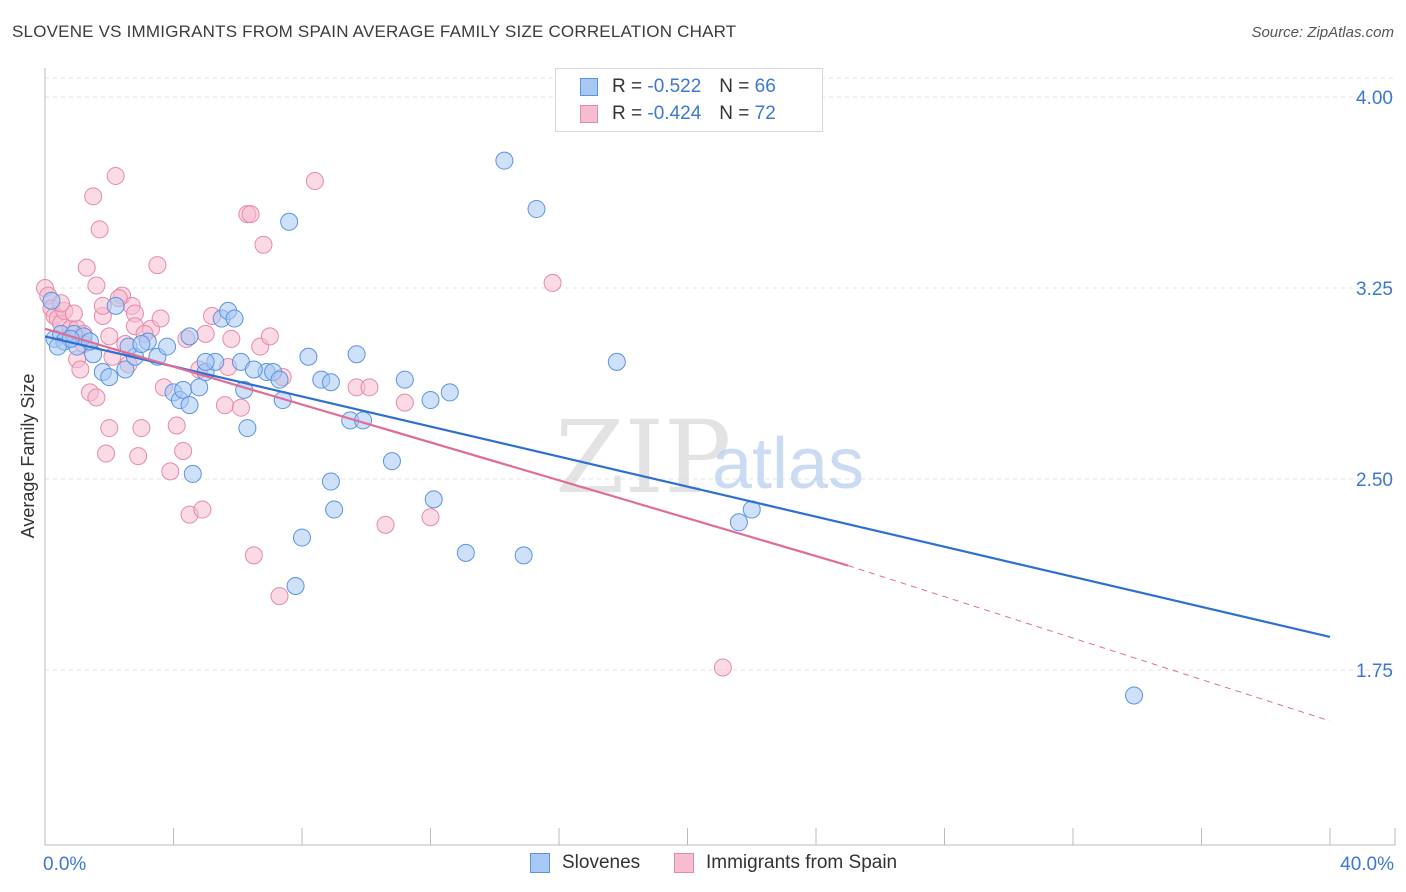 The width and height of the screenshot is (1406, 892). What do you see at coordinates (64, 864) in the screenshot?
I see `x-tick-label-min: 0.0%` at bounding box center [64, 864].